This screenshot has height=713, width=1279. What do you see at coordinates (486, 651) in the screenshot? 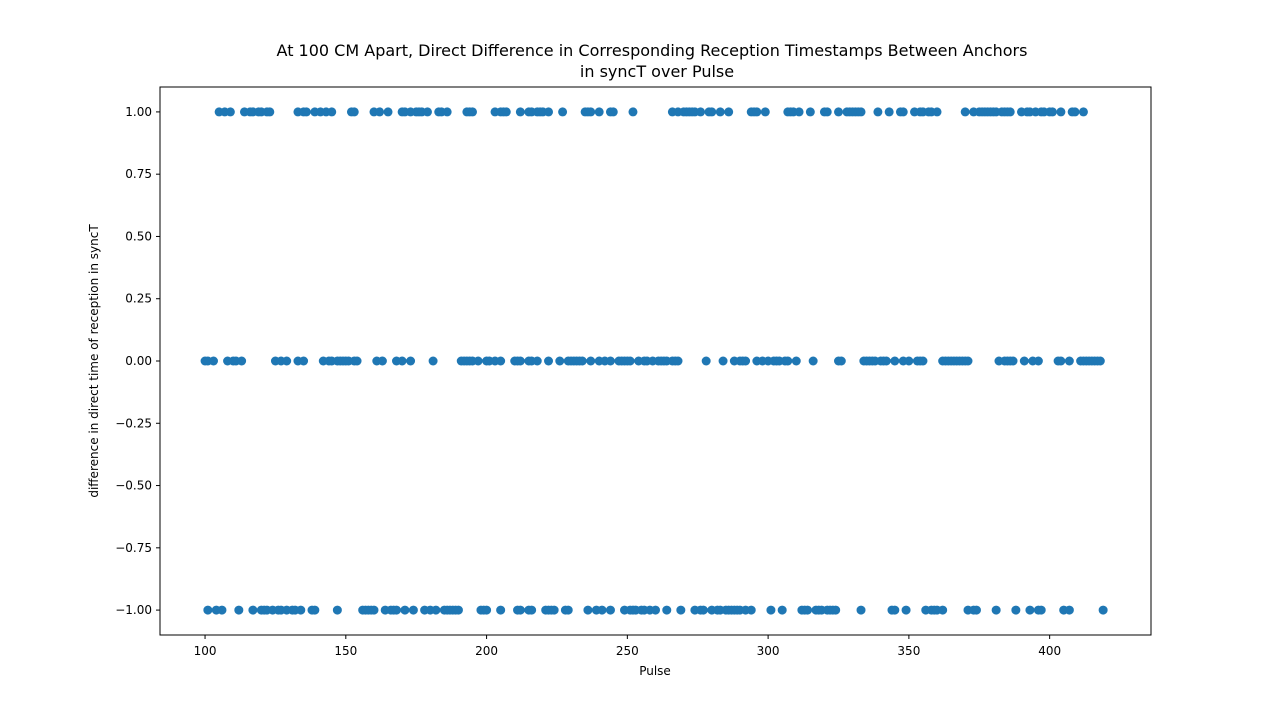
I see `x-tick-label: 200` at bounding box center [486, 651].